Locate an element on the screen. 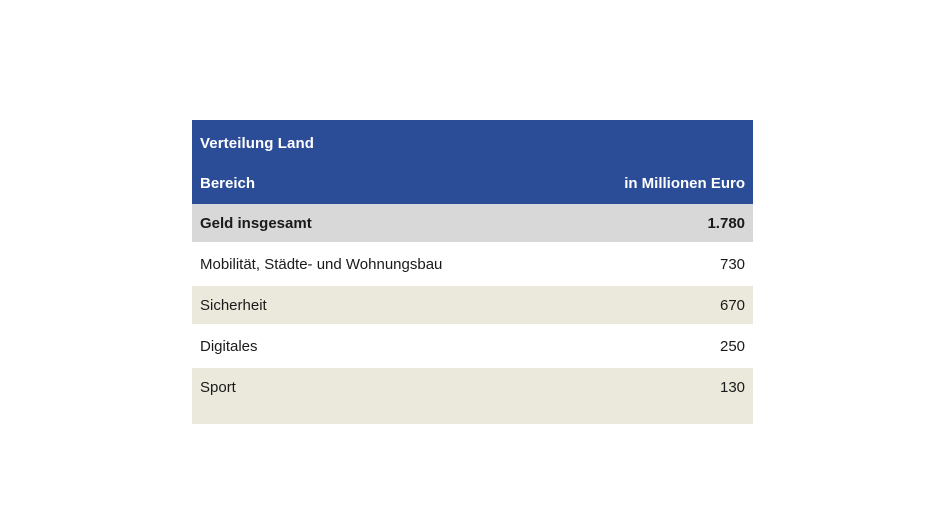 The height and width of the screenshot is (522, 928). row-label-sicherheit: Sicherheit is located at coordinates (392, 305).